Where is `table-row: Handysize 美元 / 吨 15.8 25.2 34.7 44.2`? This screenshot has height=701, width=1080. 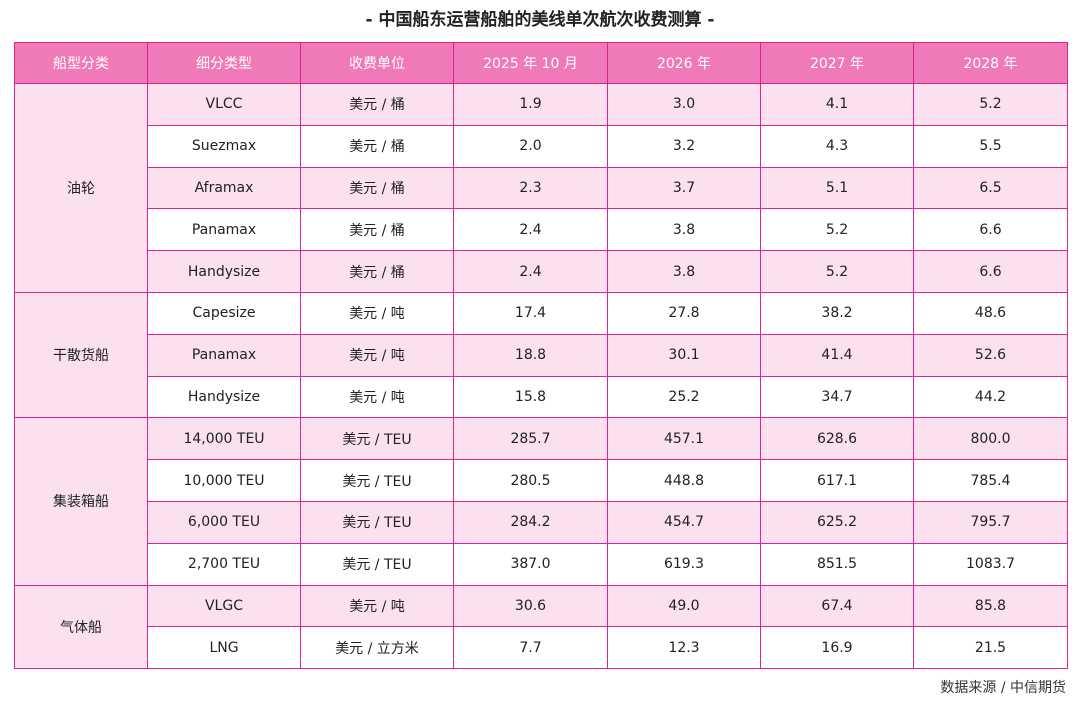 table-row: Handysize 美元 / 吨 15.8 25.2 34.7 44.2 is located at coordinates (541, 397).